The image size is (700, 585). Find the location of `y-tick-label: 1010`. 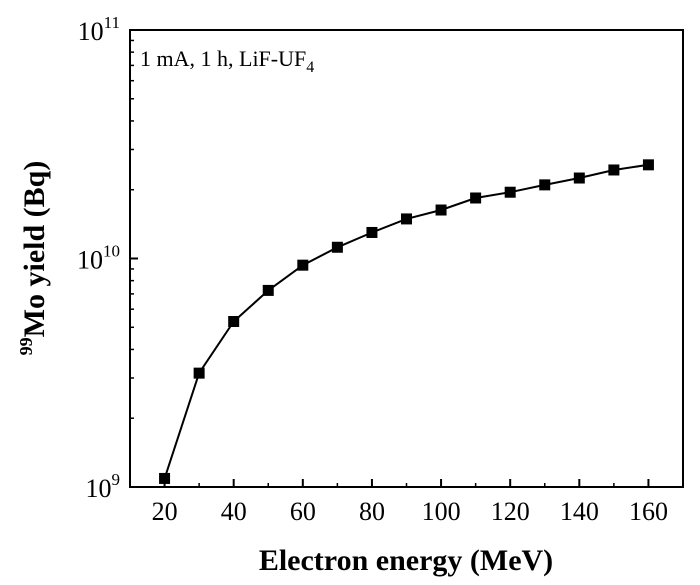

y-tick-label: 1010 is located at coordinates (98, 258).